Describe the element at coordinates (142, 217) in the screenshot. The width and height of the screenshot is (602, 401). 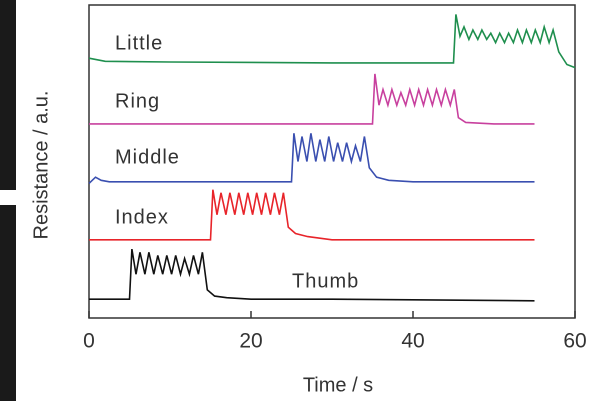
I see `series-label: Index` at that location.